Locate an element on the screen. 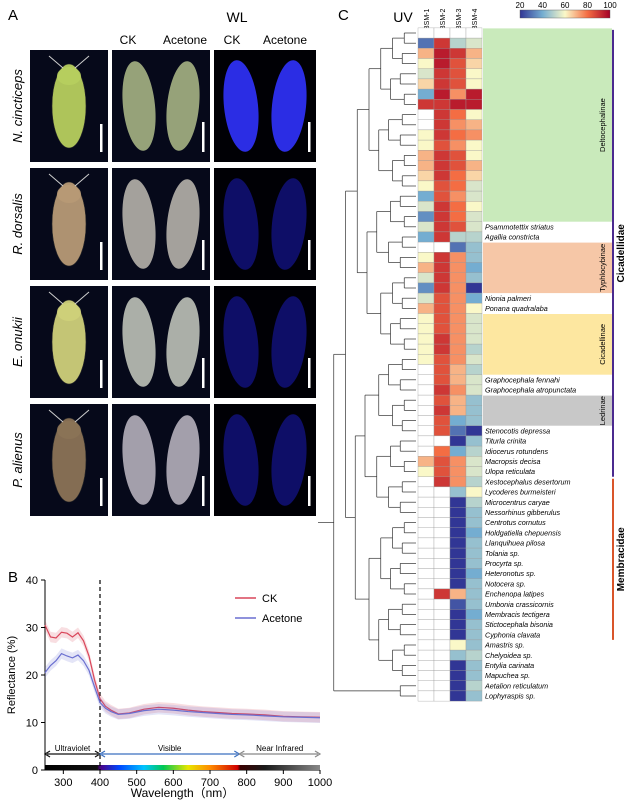 Image resolution: width=630 pixels, height=805 pixels. species-label: Centrotus cornutus is located at coordinates (515, 522).